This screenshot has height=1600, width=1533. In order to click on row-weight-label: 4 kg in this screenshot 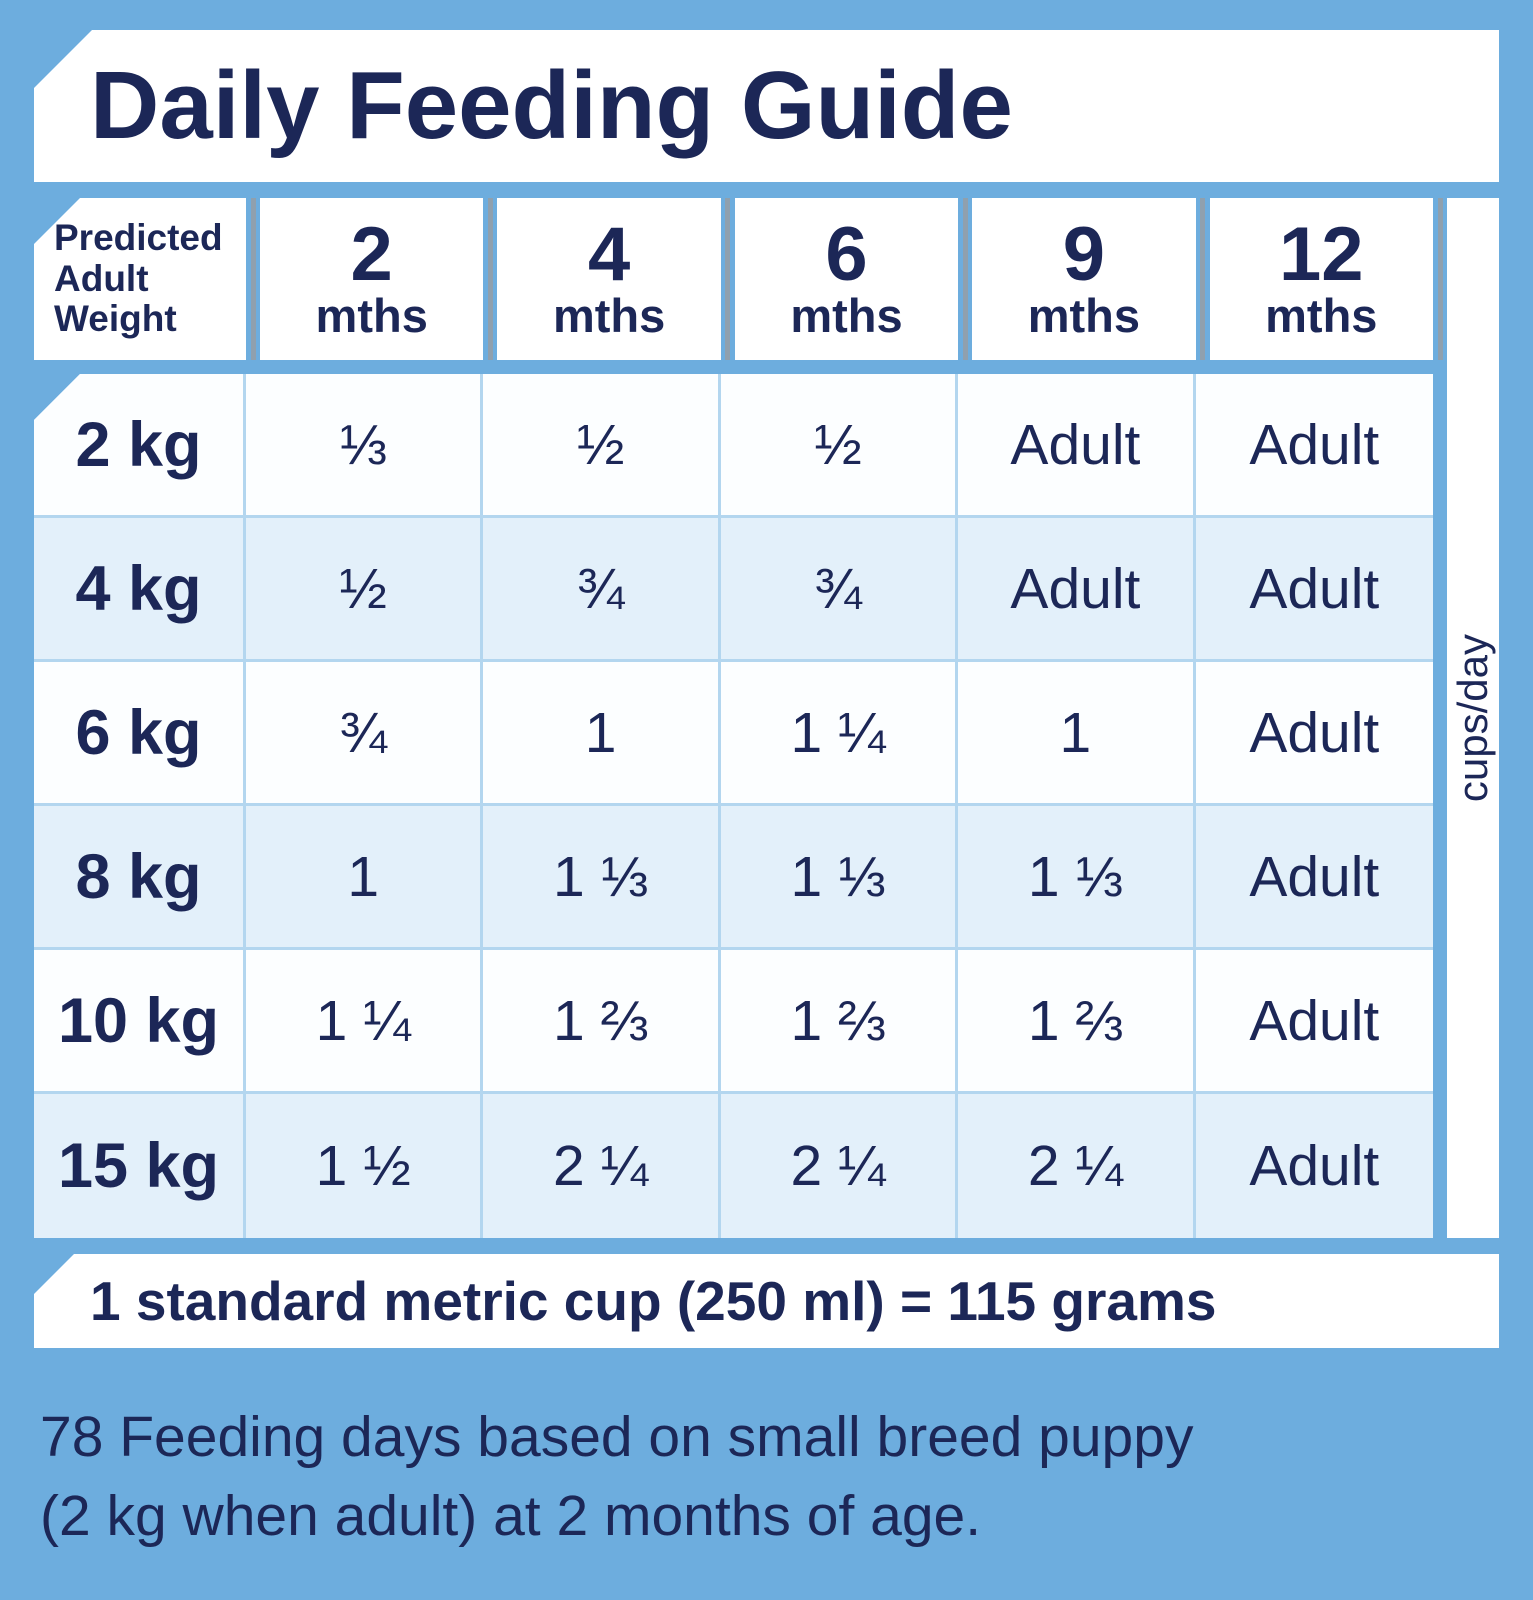, I will do `click(140, 590)`.